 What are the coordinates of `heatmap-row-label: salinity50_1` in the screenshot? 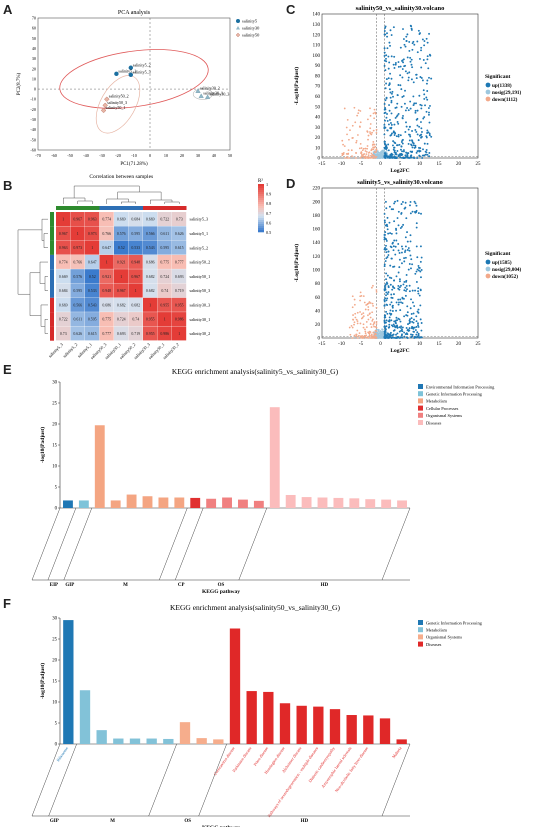 It's located at (200, 276).